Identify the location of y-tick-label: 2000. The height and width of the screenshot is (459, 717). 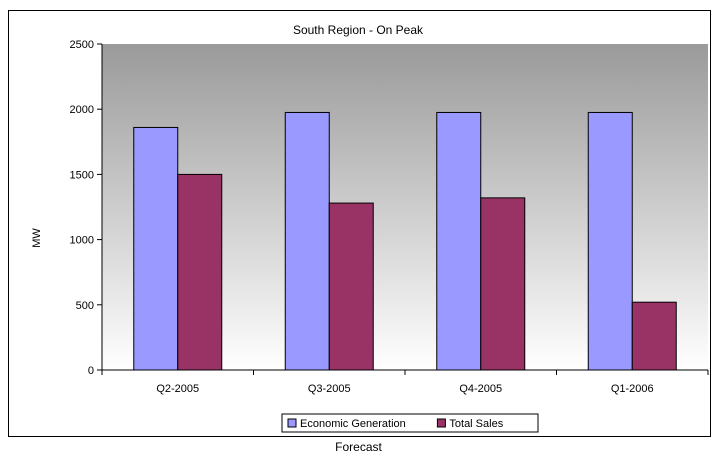
(82, 110).